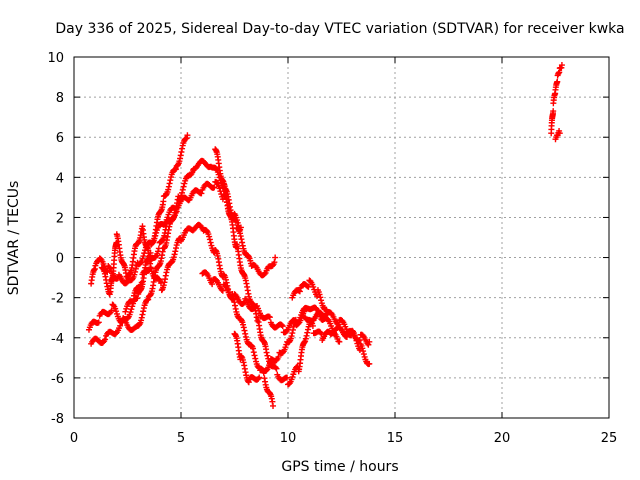 This screenshot has width=640, height=480. I want to click on x-tick-label: 5, so click(181, 438).